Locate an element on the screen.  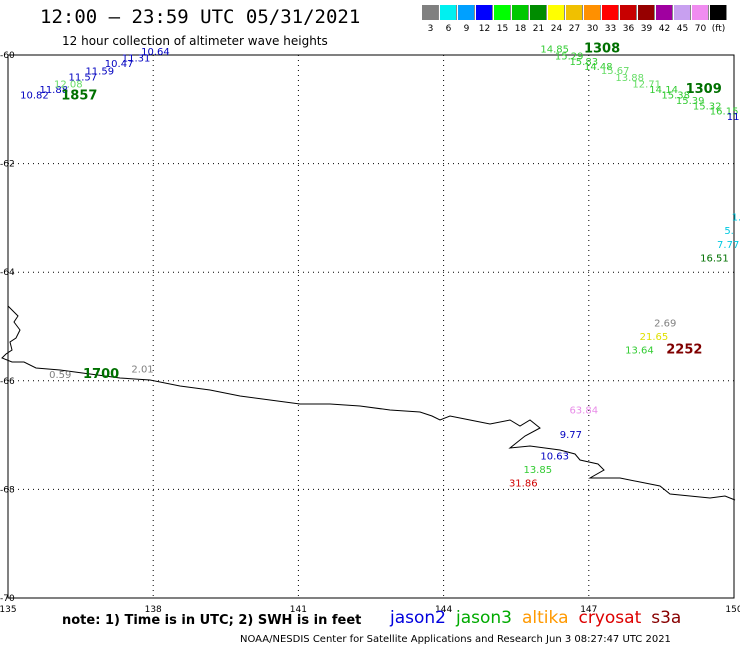
swh-value-label: 16.15 is located at coordinates (724, 112).